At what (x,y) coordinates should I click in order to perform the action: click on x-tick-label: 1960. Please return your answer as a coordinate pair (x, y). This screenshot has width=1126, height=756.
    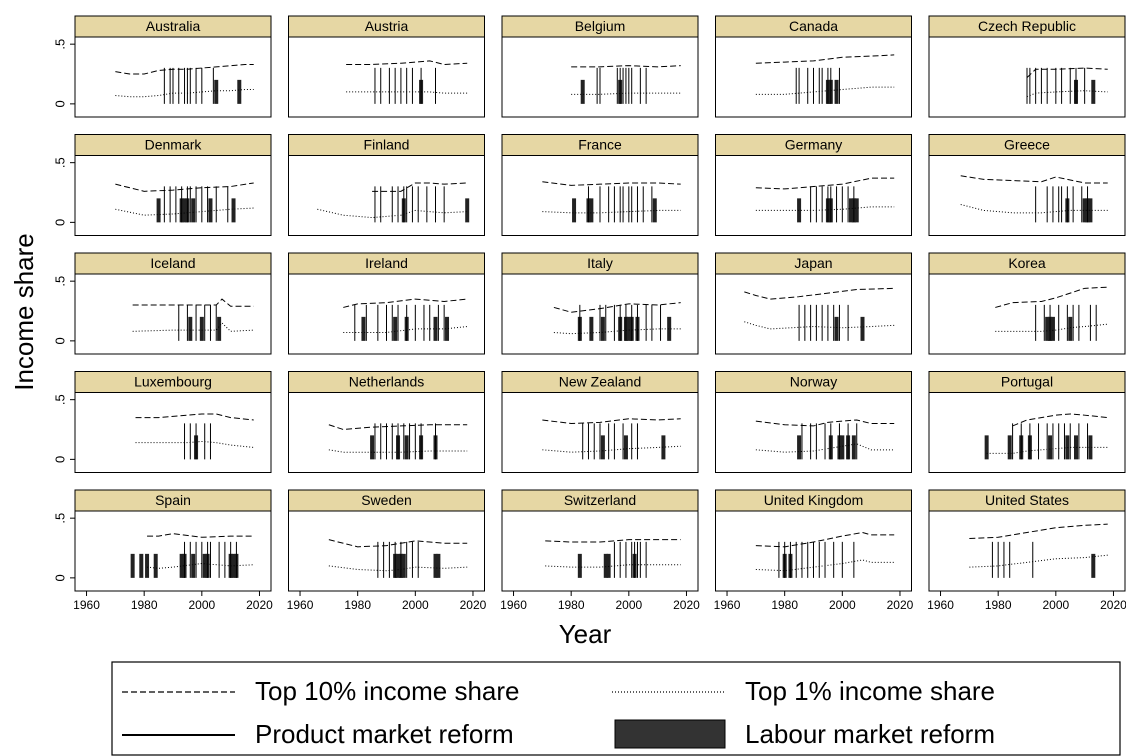
    Looking at the image, I should click on (940, 605).